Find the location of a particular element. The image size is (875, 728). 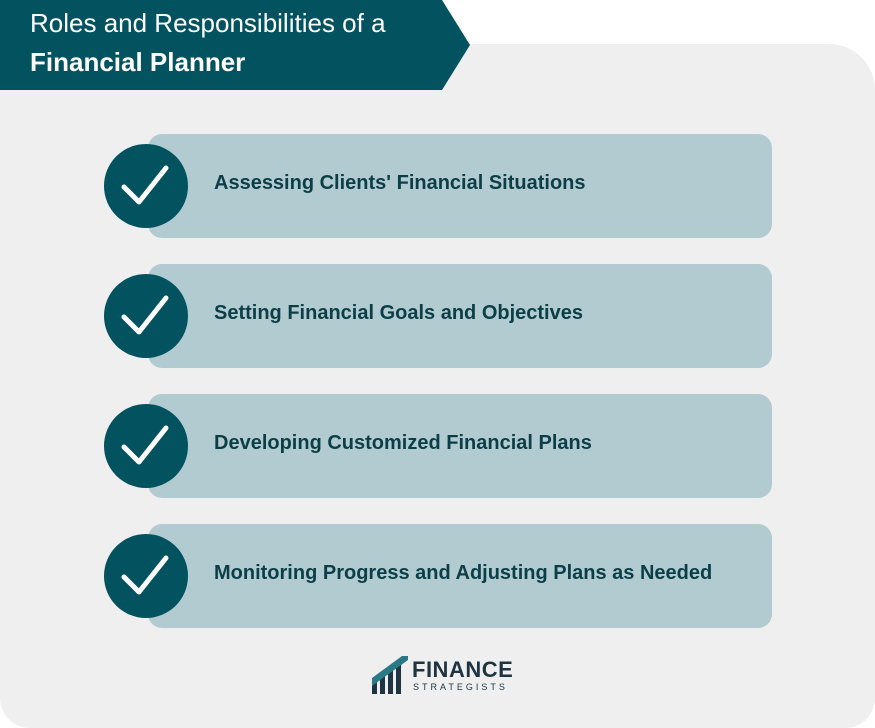

logo-word-finance: FINANCE is located at coordinates (463, 669).